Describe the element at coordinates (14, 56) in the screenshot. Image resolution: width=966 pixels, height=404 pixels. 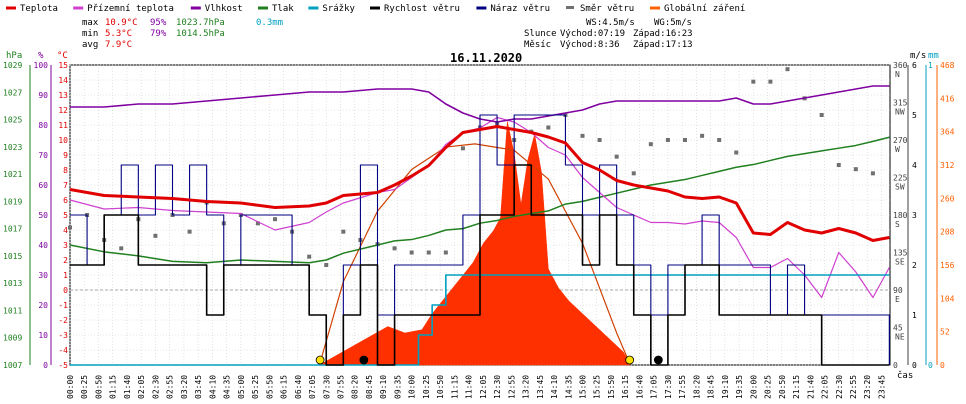
I see `pressure-unit: hPa` at that location.